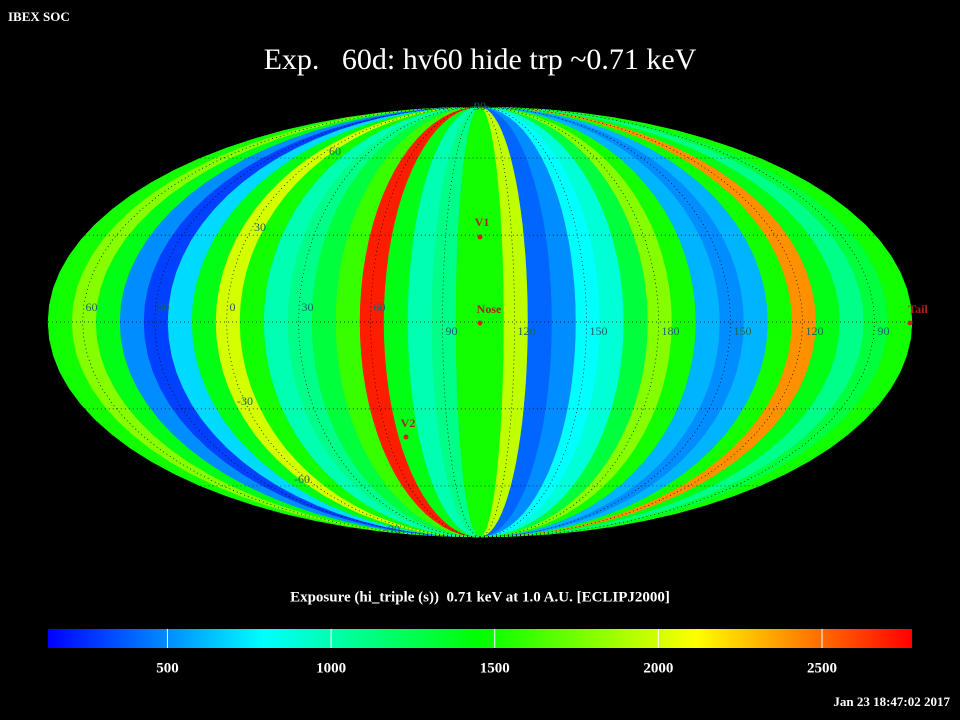 The height and width of the screenshot is (720, 960). I want to click on lat-label: 60, so click(335, 151).